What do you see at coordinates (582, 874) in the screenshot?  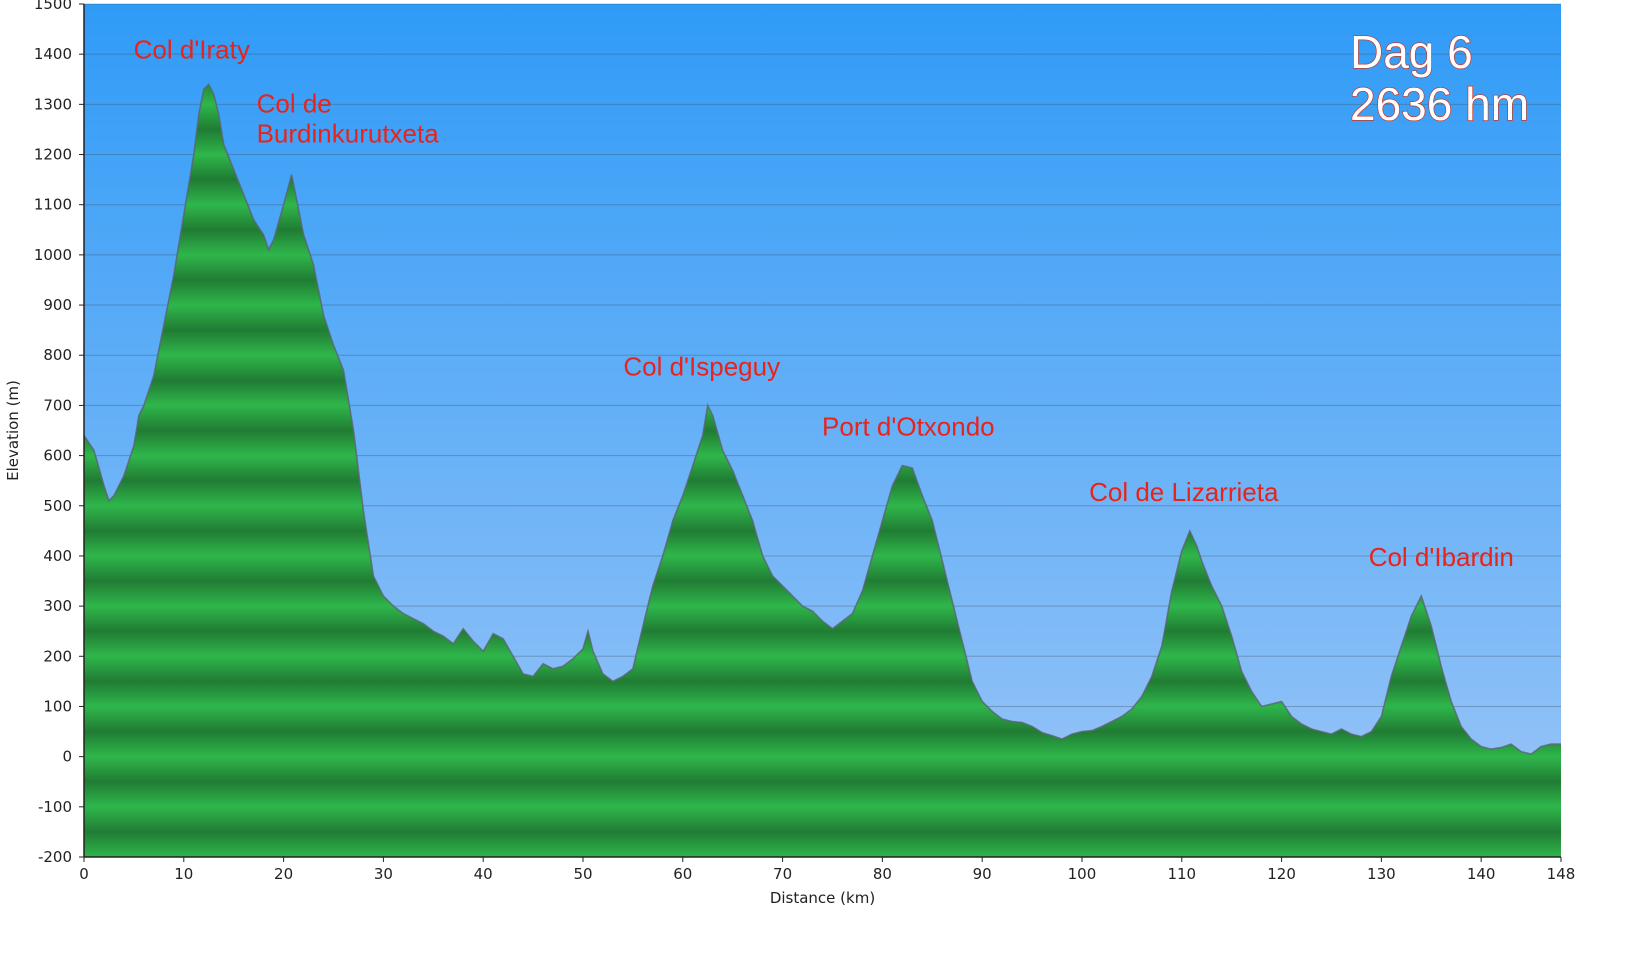 I see `x-tick-label: 50` at bounding box center [582, 874].